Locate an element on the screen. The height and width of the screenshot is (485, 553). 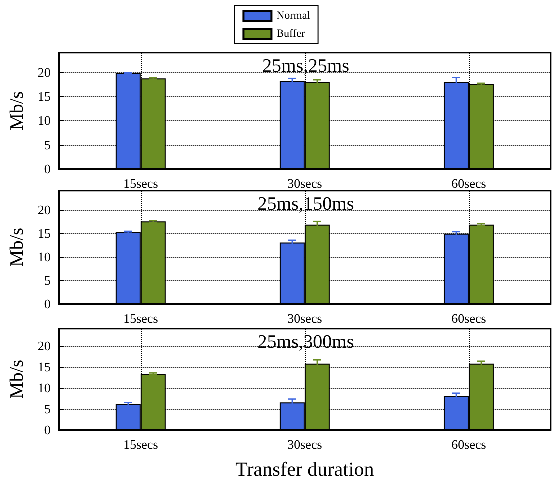
legend-label: Normal is located at coordinates (293, 16).